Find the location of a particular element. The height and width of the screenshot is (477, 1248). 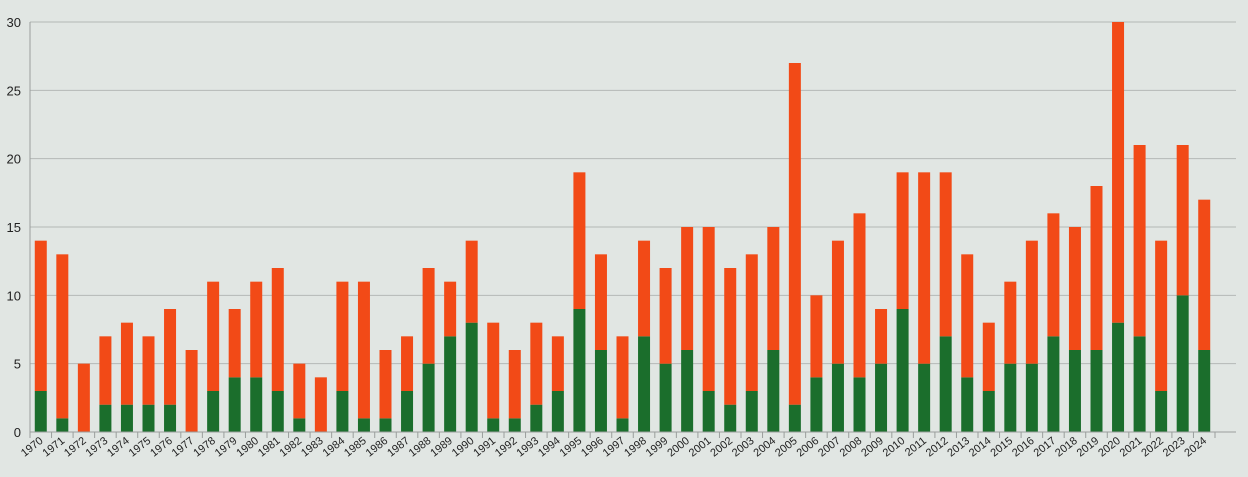

bar-lower-1978 is located at coordinates (213, 411).